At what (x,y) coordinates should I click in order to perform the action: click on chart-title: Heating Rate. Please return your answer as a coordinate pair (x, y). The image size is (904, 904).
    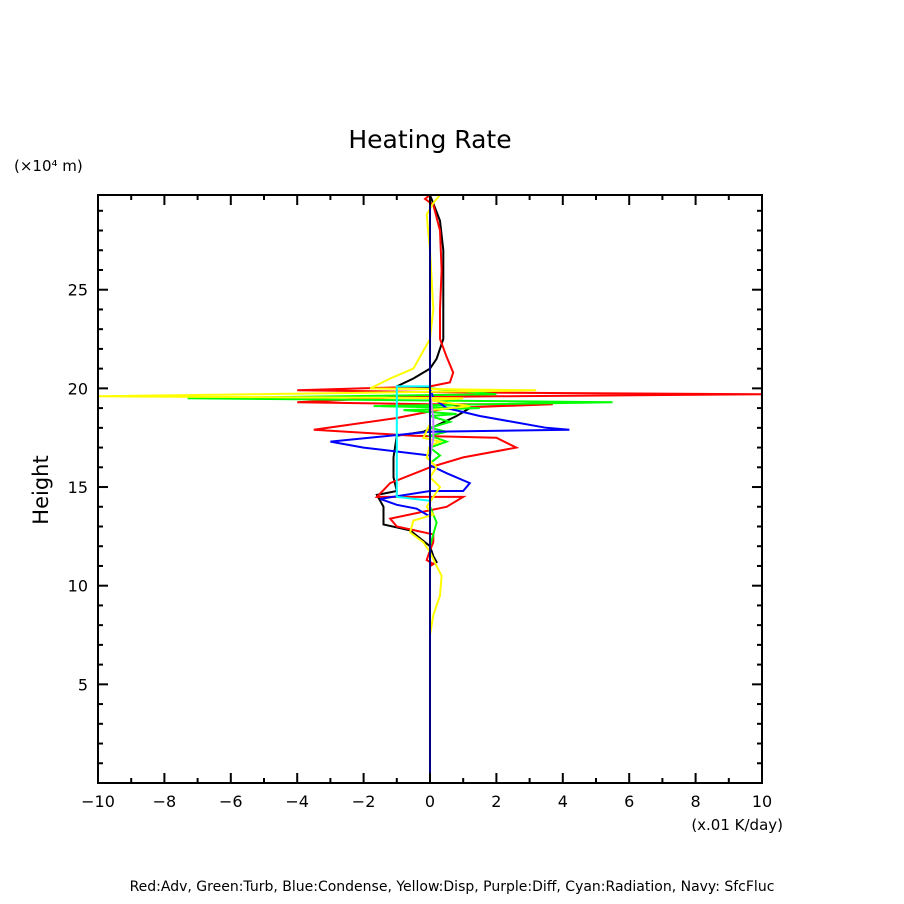
    Looking at the image, I should click on (429, 139).